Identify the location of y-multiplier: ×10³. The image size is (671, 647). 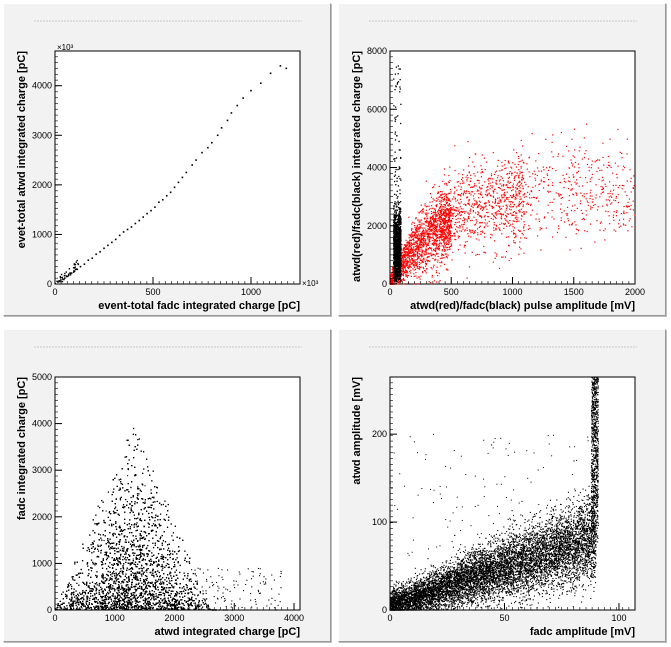
(65, 47).